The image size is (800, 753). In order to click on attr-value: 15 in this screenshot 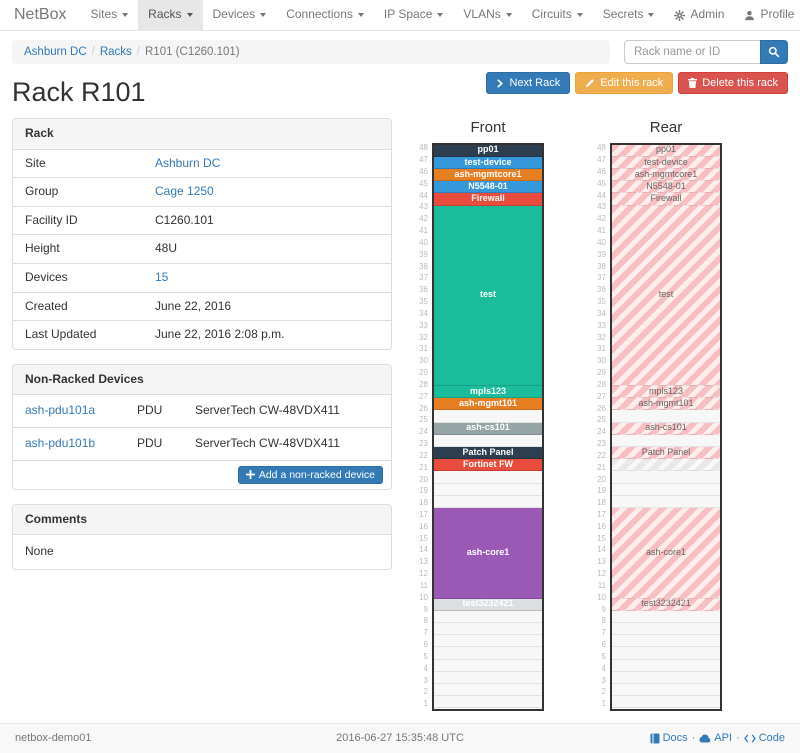, I will do `click(162, 277)`.